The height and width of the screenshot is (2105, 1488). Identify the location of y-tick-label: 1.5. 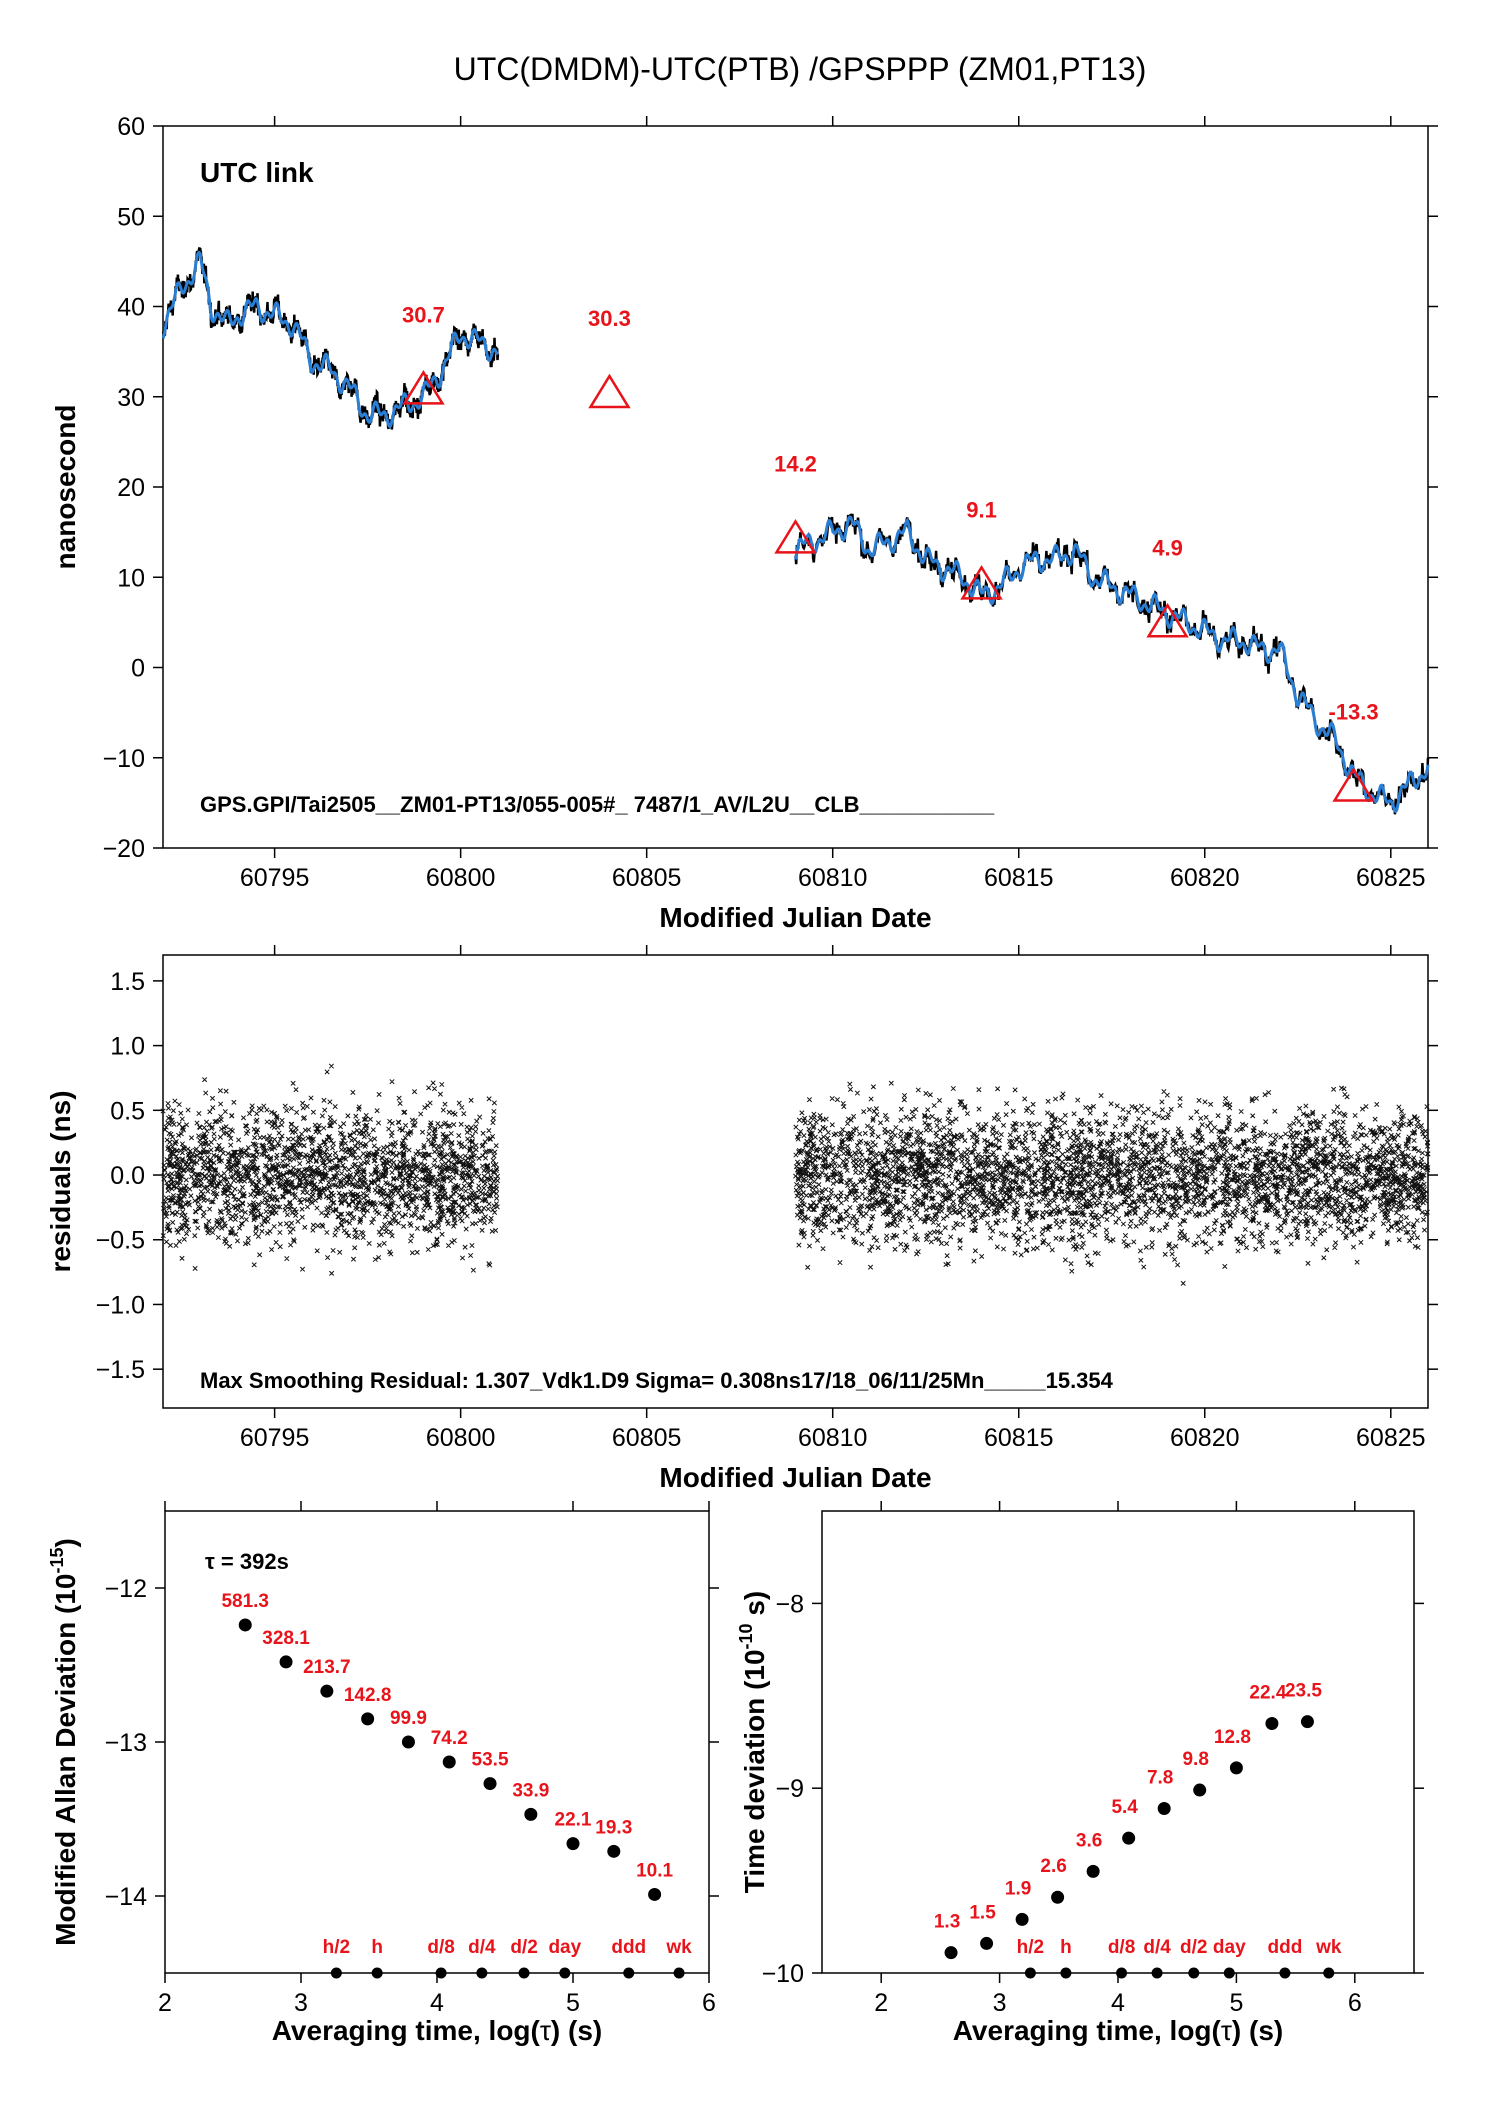
(127, 982).